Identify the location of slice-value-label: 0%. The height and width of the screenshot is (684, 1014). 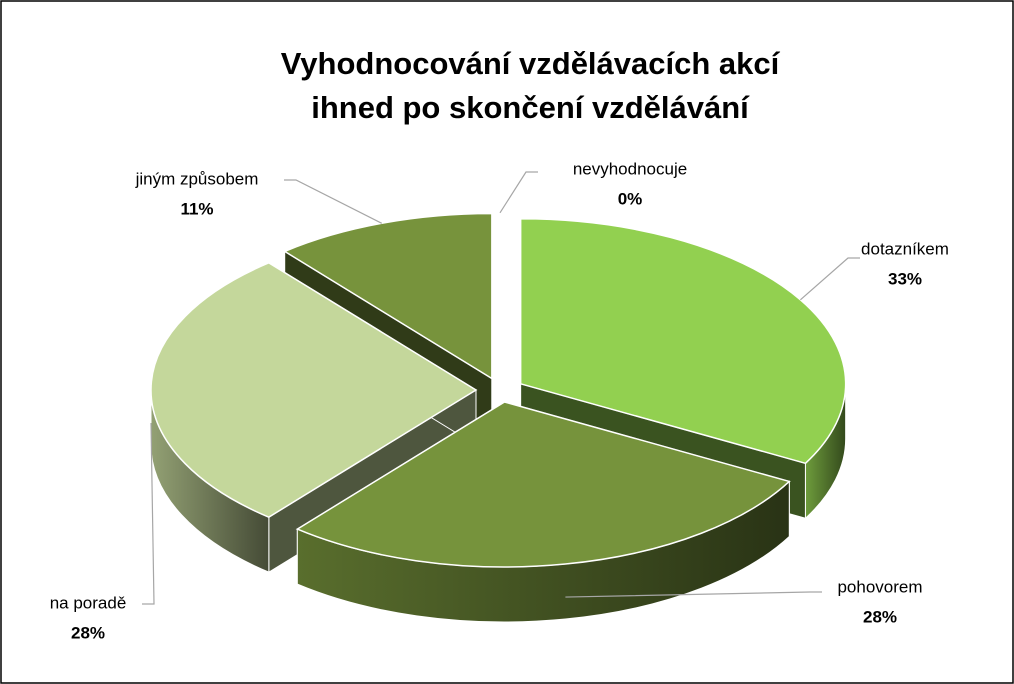
(630, 198).